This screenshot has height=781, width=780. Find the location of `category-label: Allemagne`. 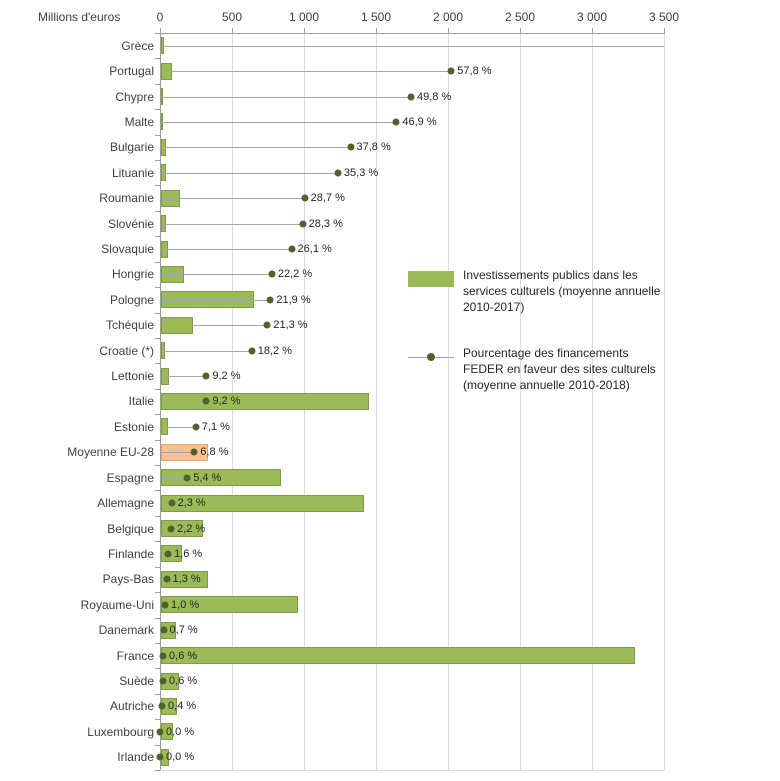

category-label: Allemagne is located at coordinates (125, 503).